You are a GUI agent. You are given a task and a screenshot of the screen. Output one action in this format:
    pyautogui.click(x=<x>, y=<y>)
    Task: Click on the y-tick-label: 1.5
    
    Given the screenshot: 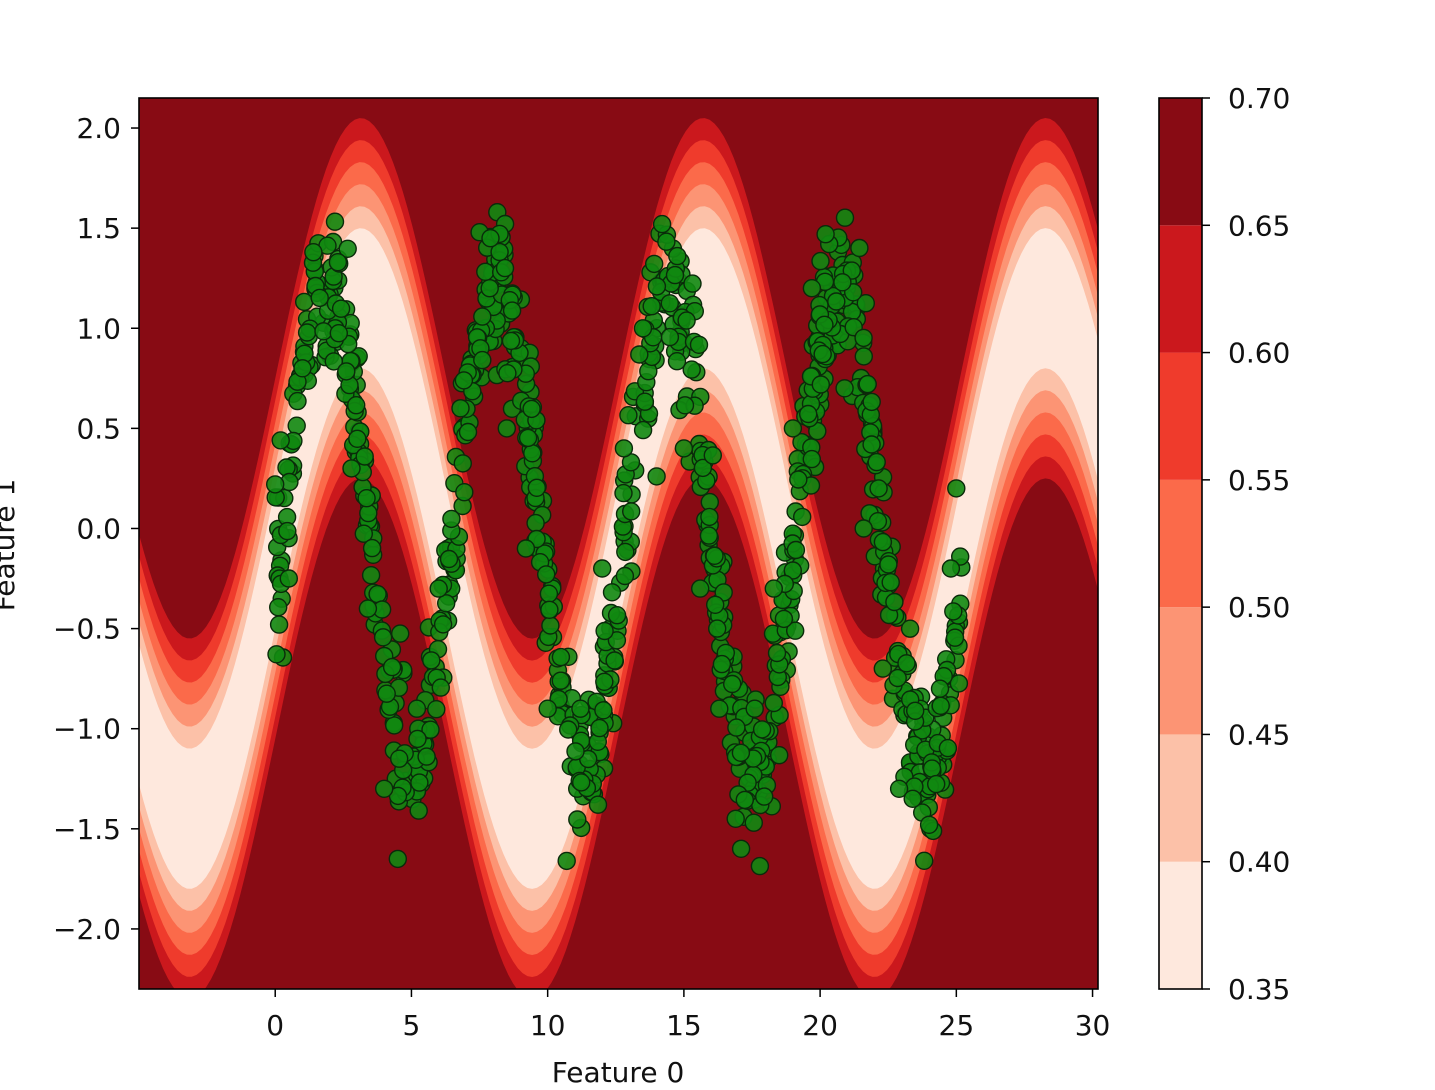 What is the action you would take?
    pyautogui.click(x=98, y=228)
    